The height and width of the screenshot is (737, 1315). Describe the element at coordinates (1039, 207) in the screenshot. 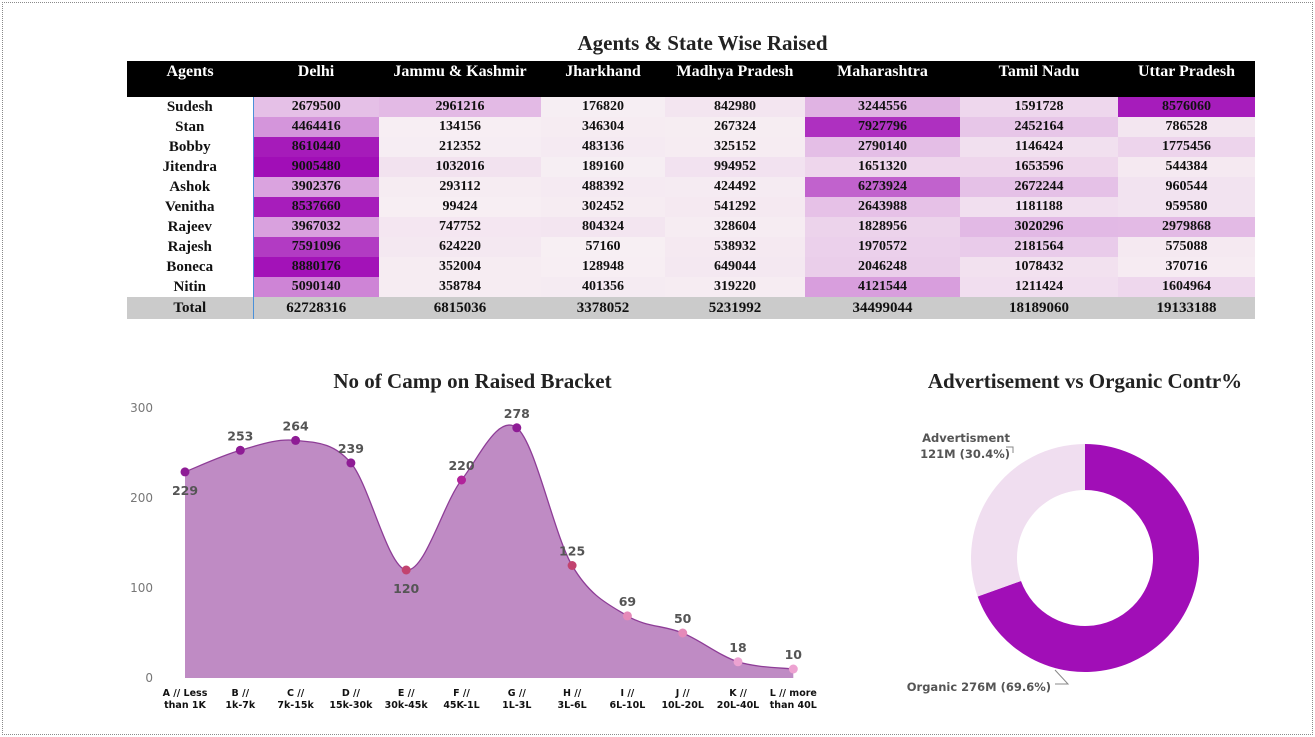

I see `value-cell: 1181188` at that location.